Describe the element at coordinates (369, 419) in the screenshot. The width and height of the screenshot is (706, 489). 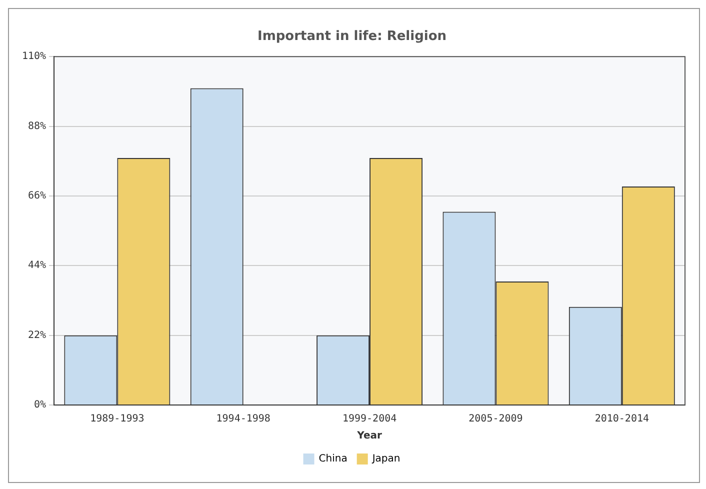
I see `x-tick-label: 1999-2004` at that location.